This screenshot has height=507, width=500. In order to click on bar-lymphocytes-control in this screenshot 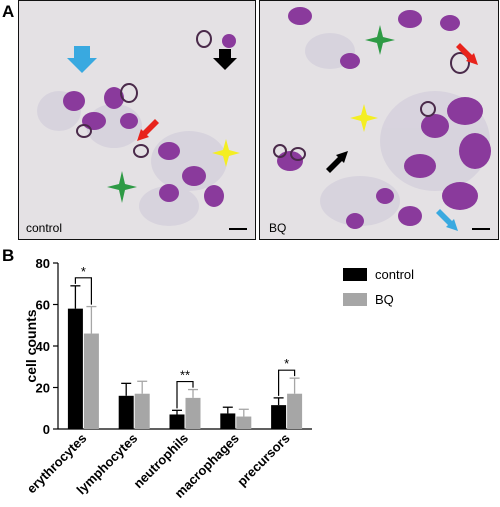, I will do `click(126, 412)`.